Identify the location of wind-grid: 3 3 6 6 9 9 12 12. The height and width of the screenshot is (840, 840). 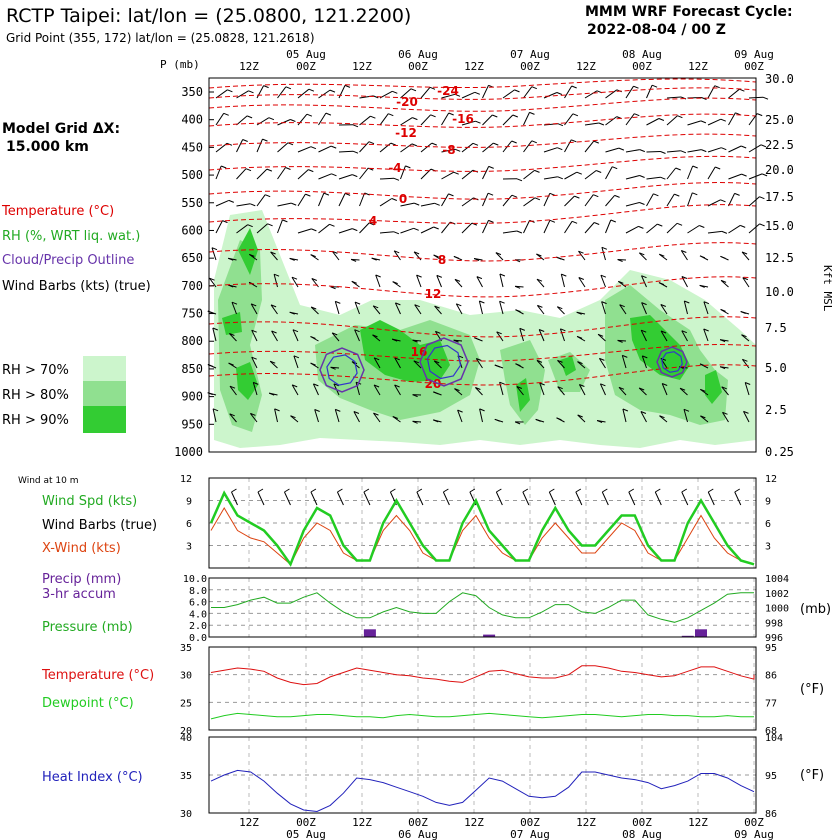
(478, 521).